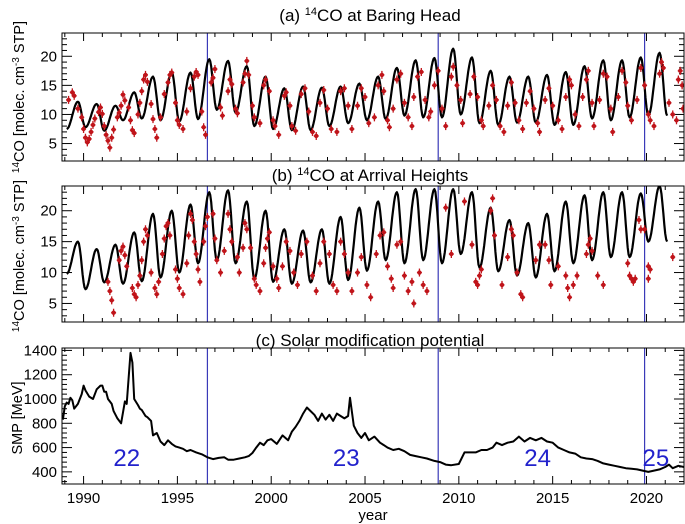 The width and height of the screenshot is (685, 524). I want to click on x-tick-label: 2005, so click(364, 498).